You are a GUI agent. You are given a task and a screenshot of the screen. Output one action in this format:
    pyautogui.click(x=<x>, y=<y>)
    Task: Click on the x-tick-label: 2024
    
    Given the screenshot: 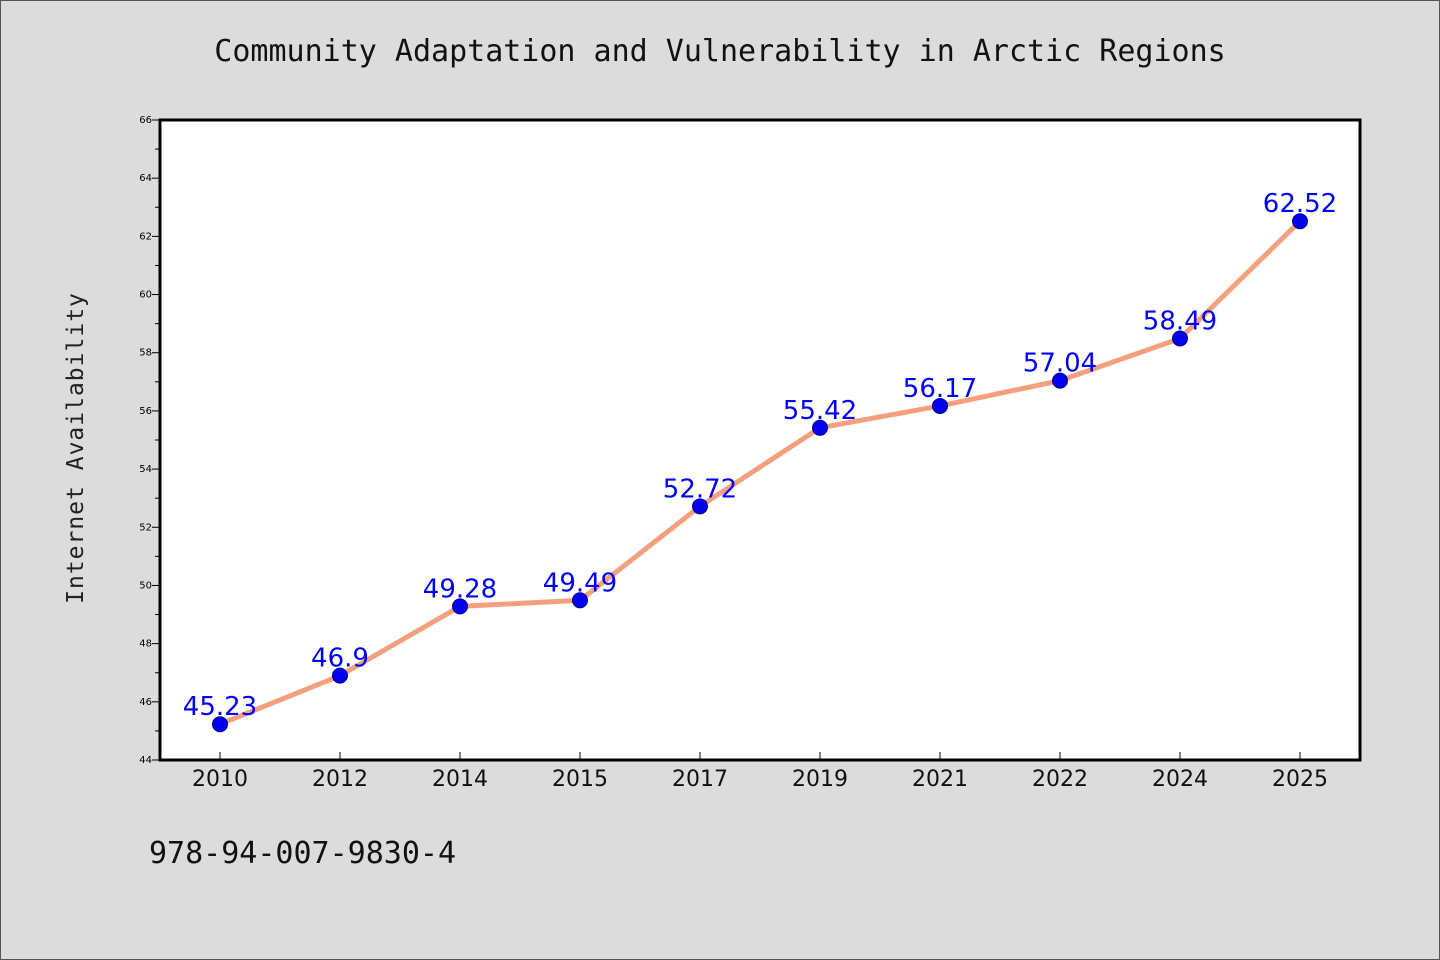 What is the action you would take?
    pyautogui.click(x=1180, y=779)
    